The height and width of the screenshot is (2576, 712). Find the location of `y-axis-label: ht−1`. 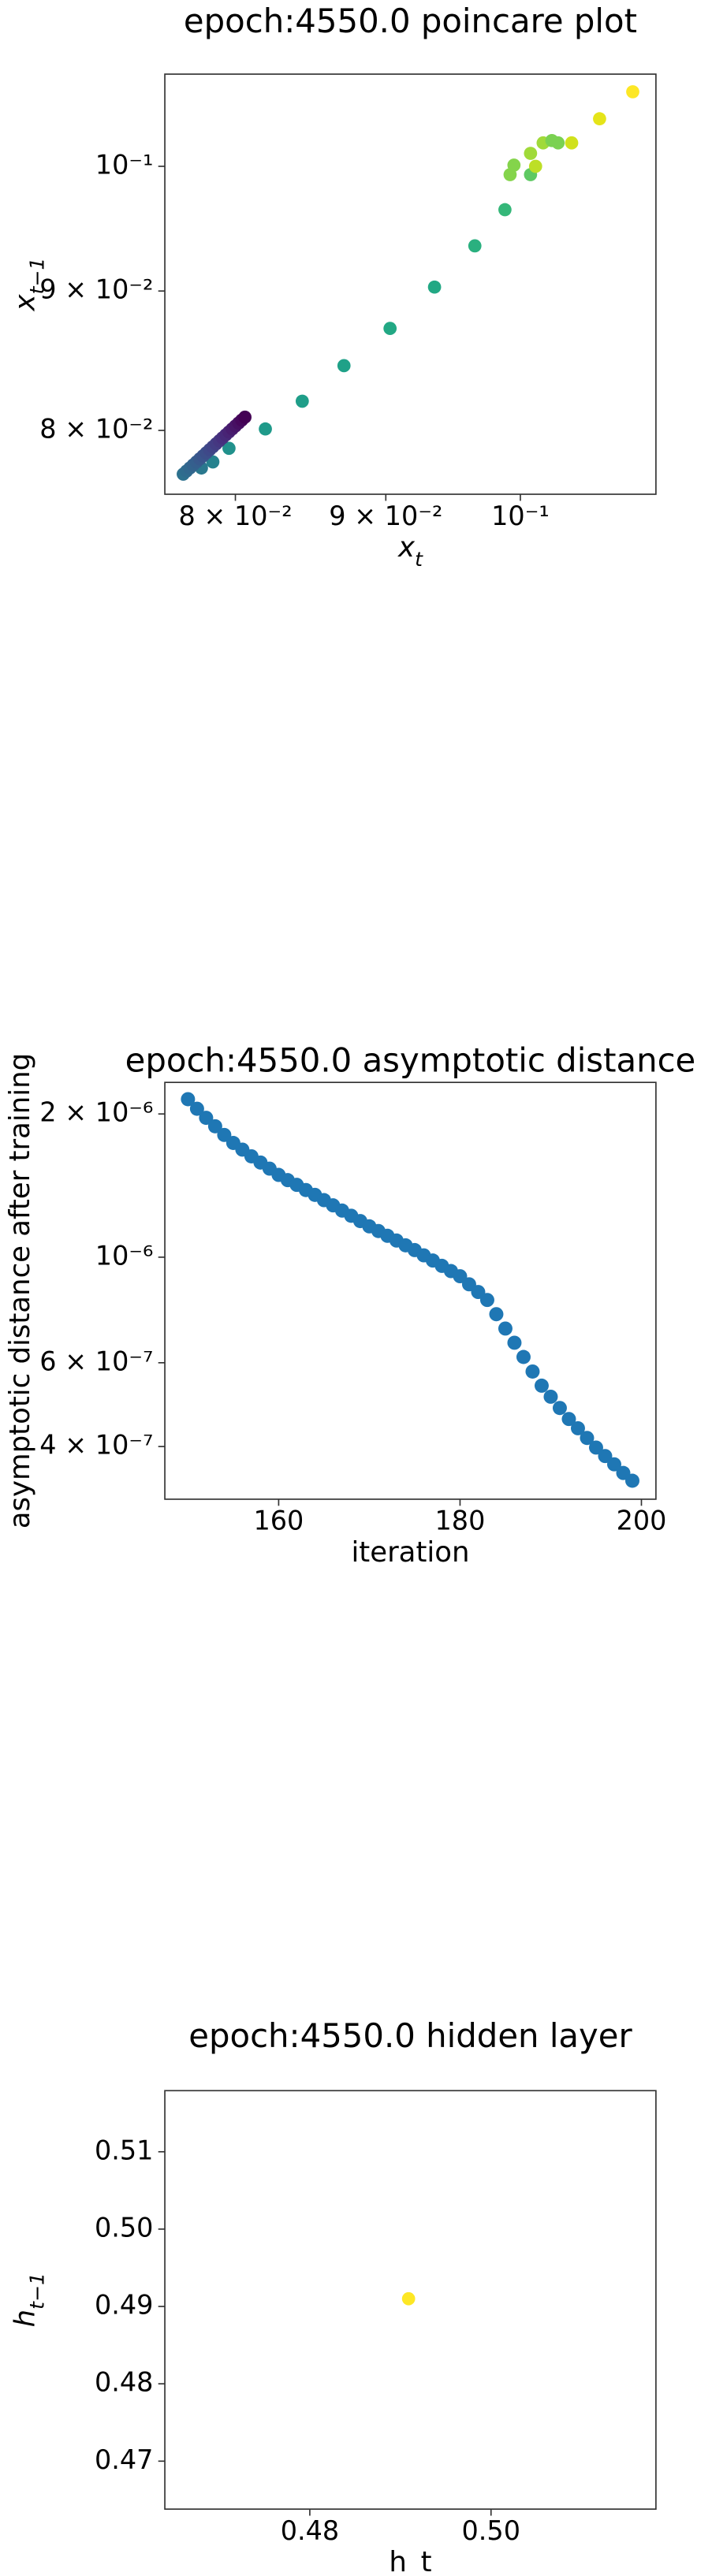

y-axis-label: ht−1 is located at coordinates (29, 2300).